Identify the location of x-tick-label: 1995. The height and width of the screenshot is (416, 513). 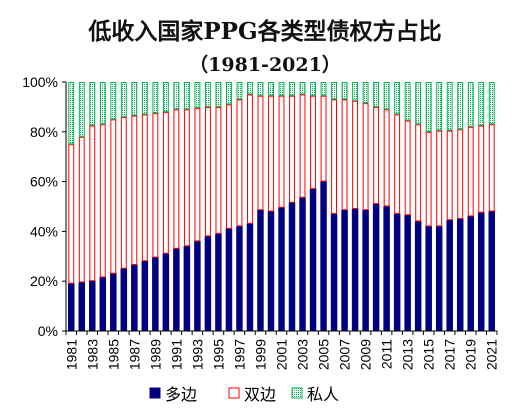
(218, 354).